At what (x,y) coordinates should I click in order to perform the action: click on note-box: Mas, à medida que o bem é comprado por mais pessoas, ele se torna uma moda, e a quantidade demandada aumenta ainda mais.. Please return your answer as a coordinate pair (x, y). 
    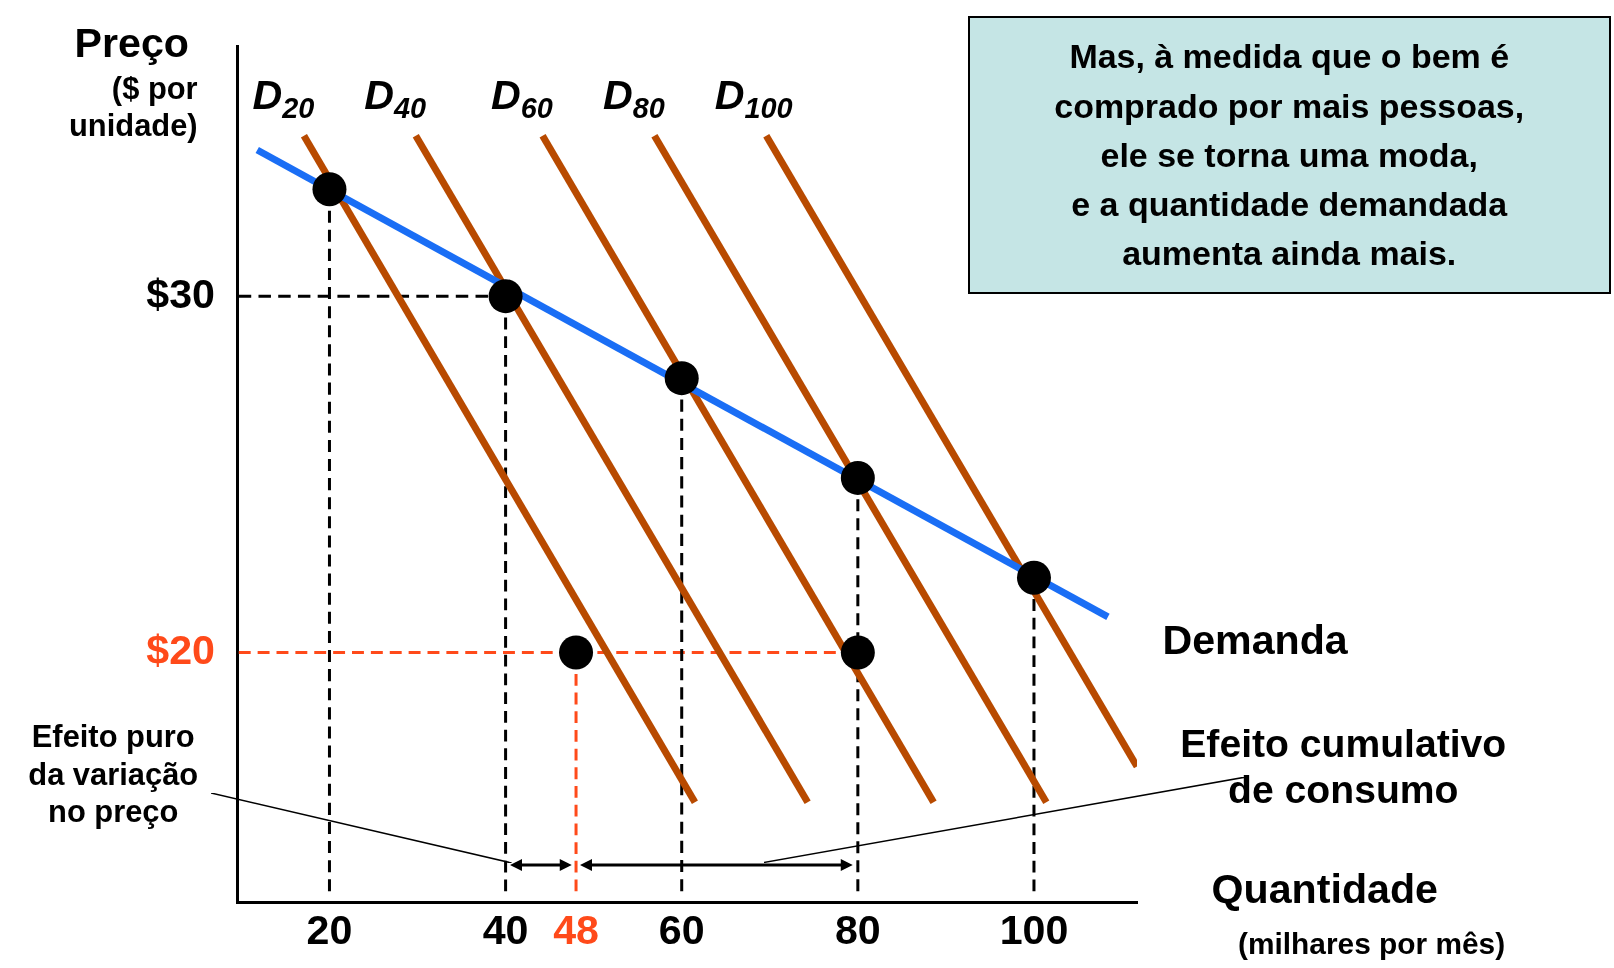
    Looking at the image, I should click on (1289, 155).